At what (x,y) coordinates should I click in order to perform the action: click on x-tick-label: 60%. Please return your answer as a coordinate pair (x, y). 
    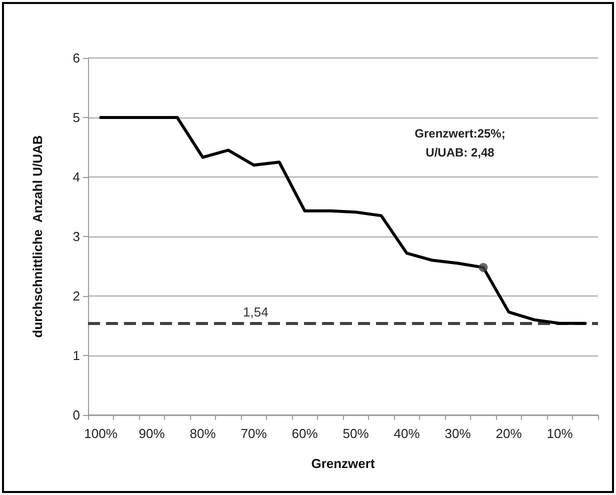
    Looking at the image, I should click on (305, 433).